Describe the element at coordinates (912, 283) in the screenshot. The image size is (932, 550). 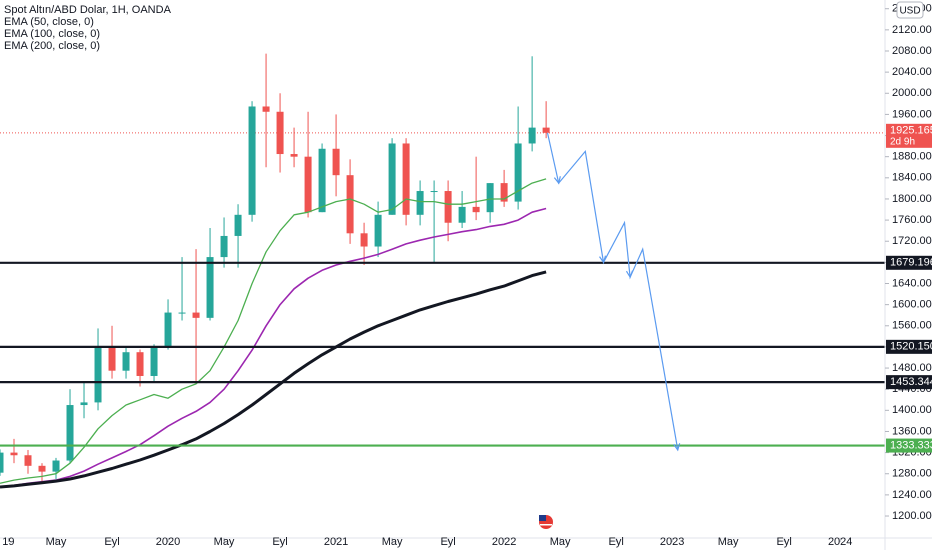
I see `y-tick-label: 1640.000` at that location.